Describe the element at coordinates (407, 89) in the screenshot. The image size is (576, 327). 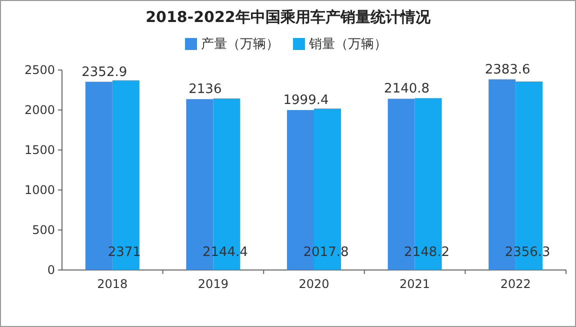
I see `data-label: 2140.8` at that location.